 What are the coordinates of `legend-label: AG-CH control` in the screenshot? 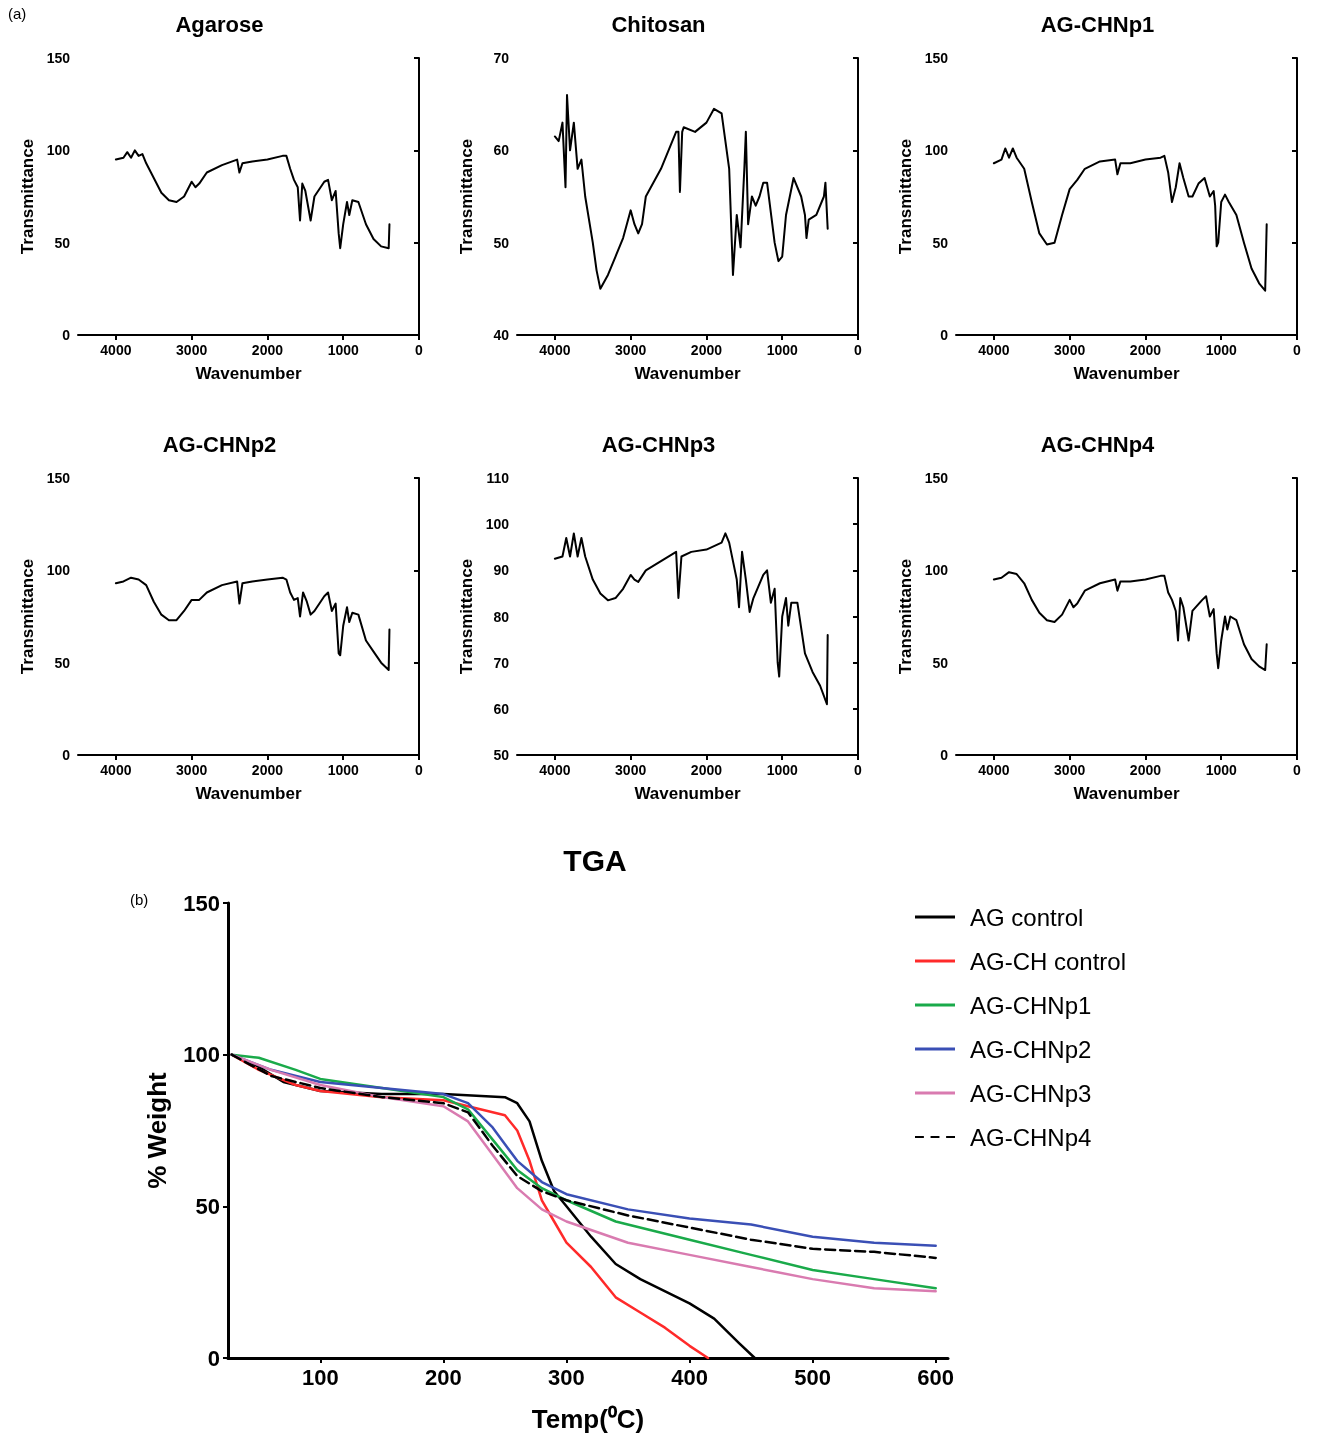 It's located at (1048, 961).